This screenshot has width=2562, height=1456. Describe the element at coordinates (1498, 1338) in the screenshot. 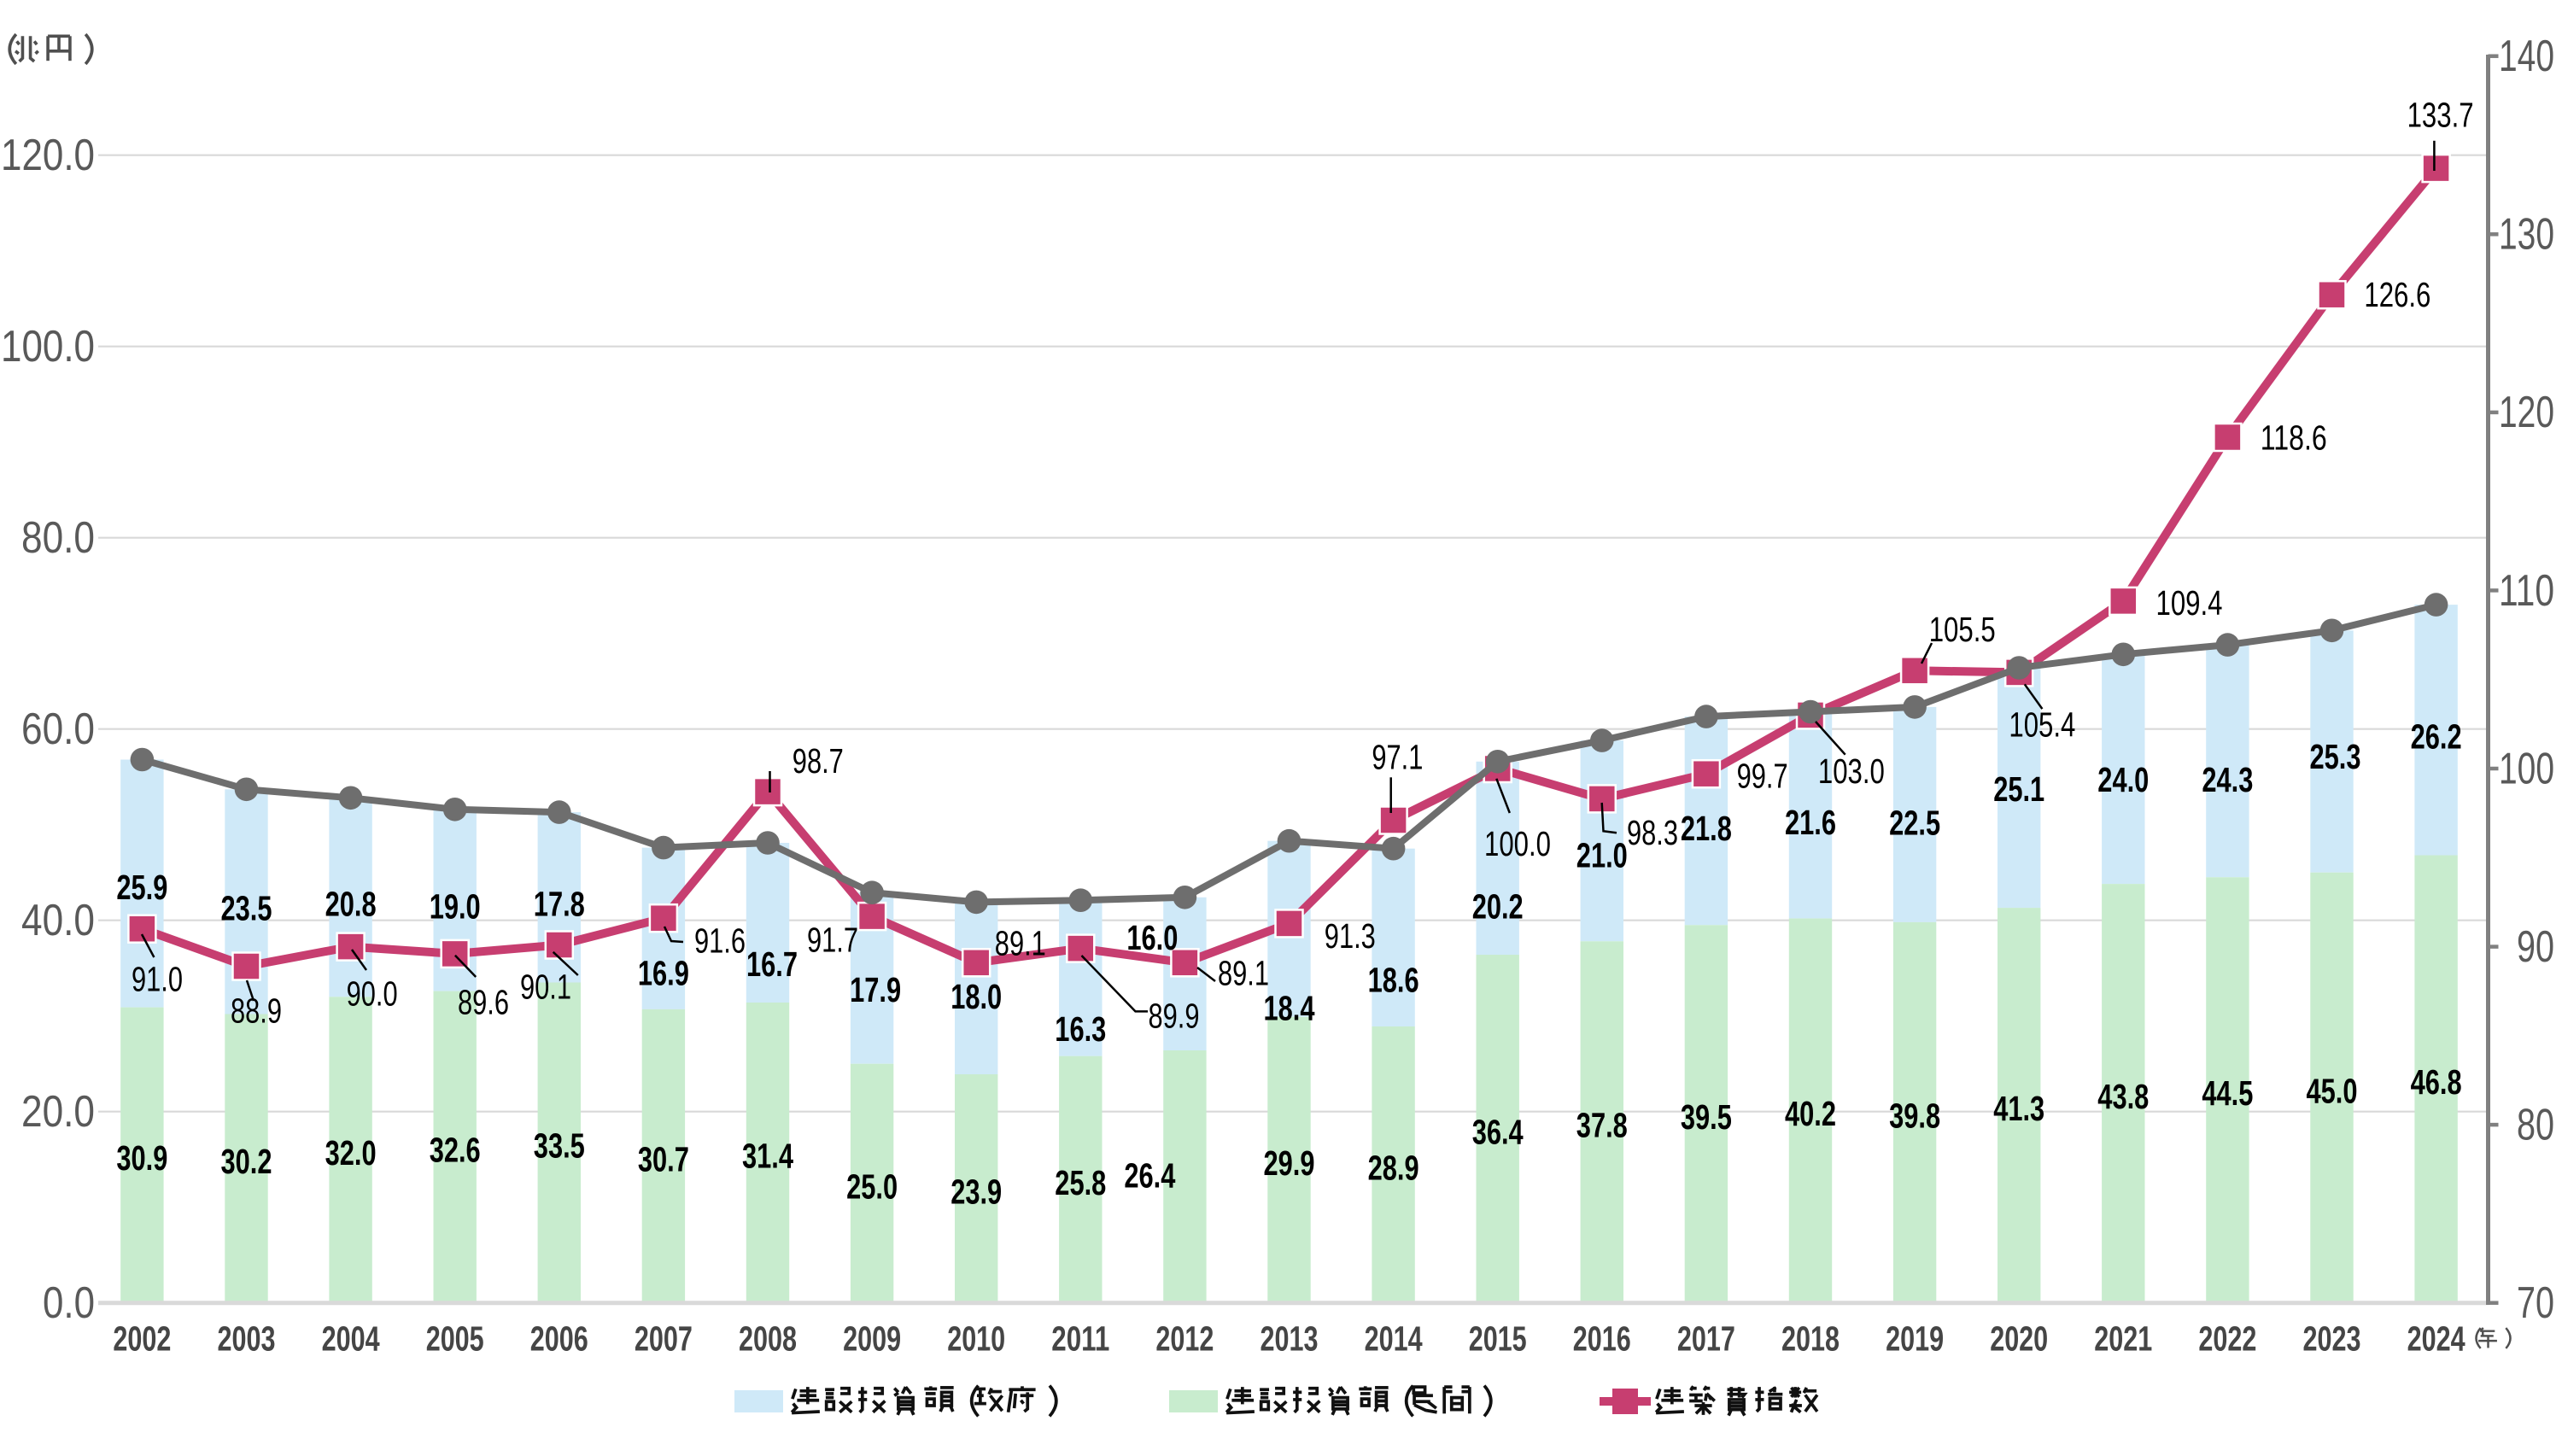

I see `svg-text: 2015` at that location.